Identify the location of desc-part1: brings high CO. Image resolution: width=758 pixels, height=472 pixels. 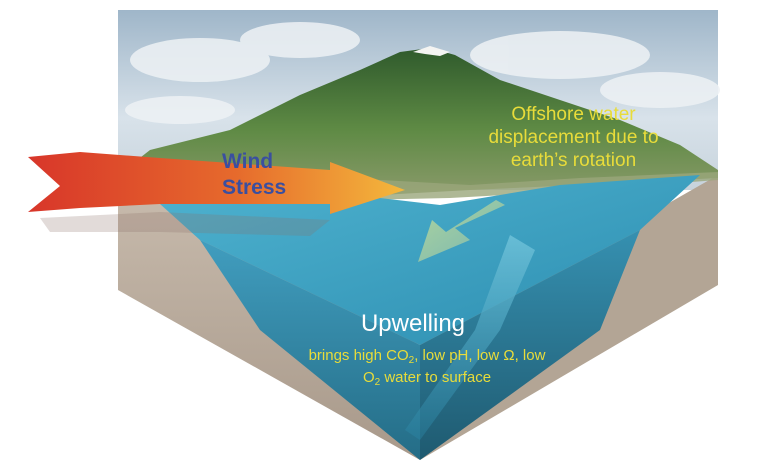
(358, 355).